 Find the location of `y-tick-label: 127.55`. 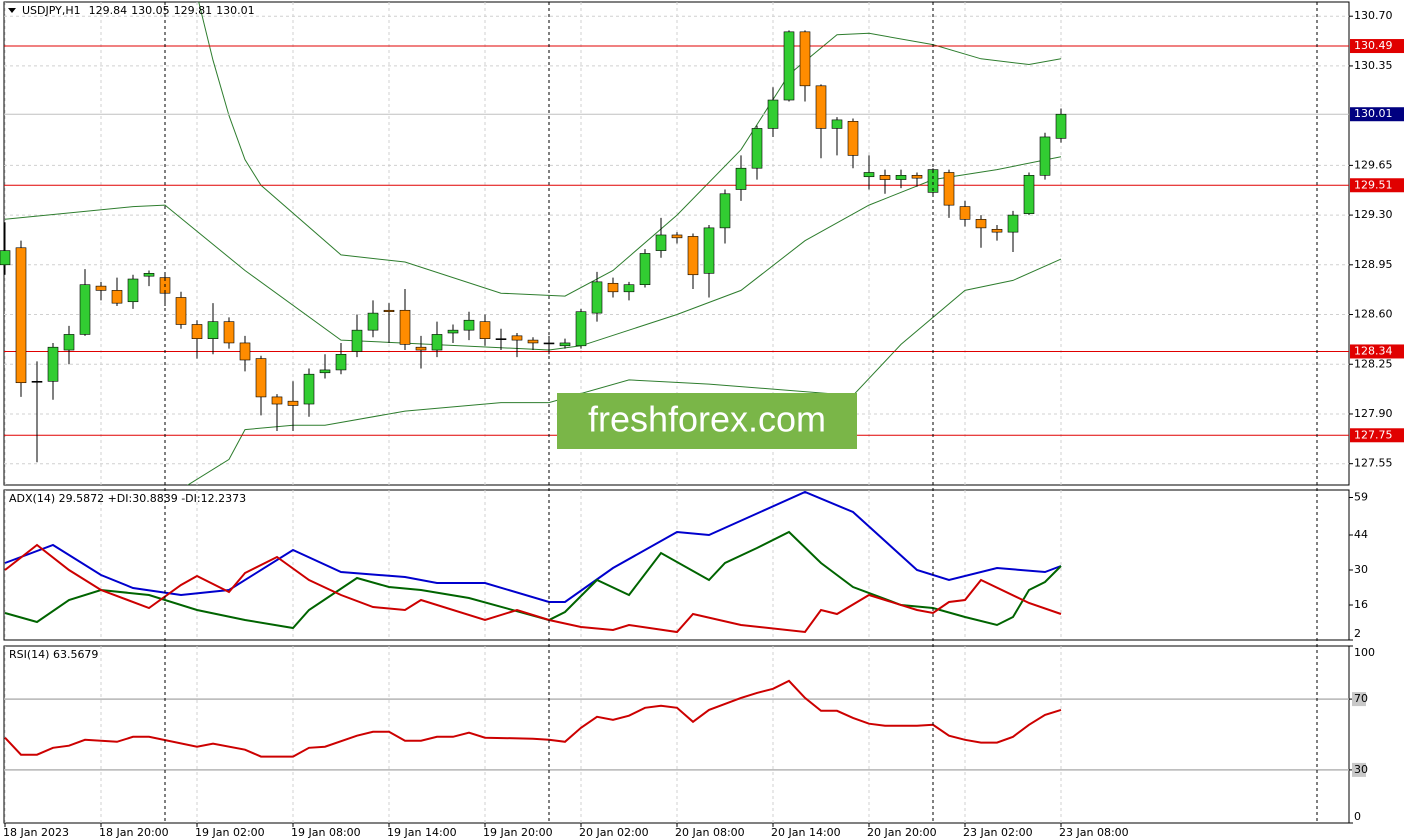

y-tick-label: 127.55 is located at coordinates (1373, 463).